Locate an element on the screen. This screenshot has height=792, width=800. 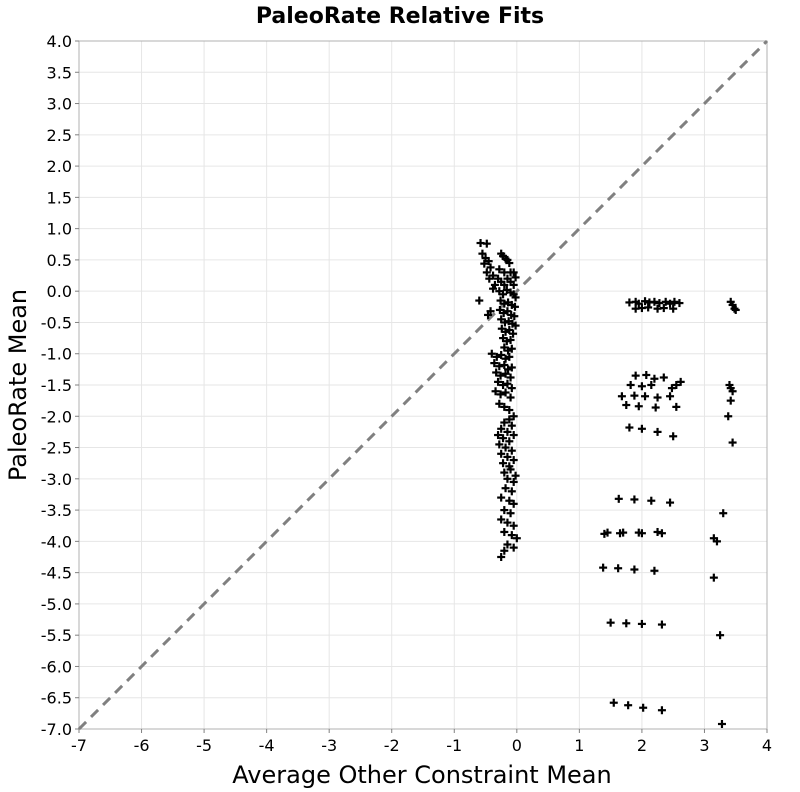
y-tick-label: -1.0 is located at coordinates (56, 354).